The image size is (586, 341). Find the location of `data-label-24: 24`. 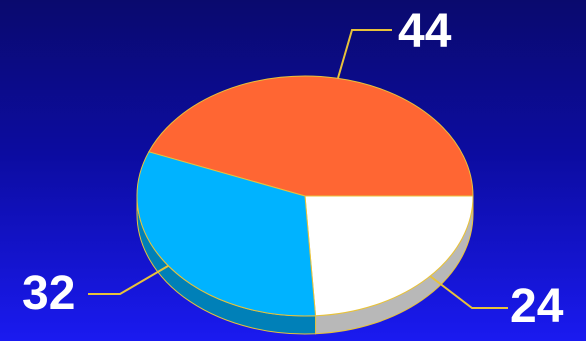

data-label-24: 24 is located at coordinates (537, 306).